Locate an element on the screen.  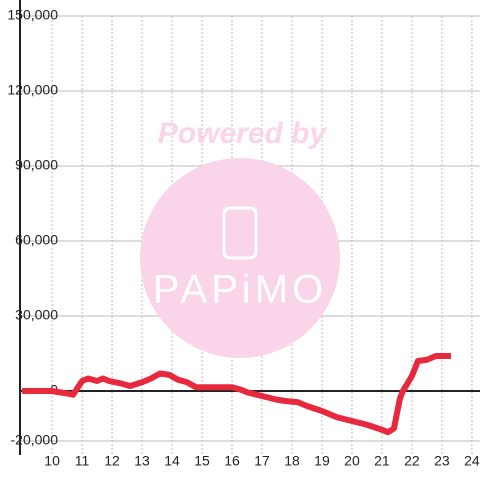
x-tick-label: 15 is located at coordinates (202, 461).